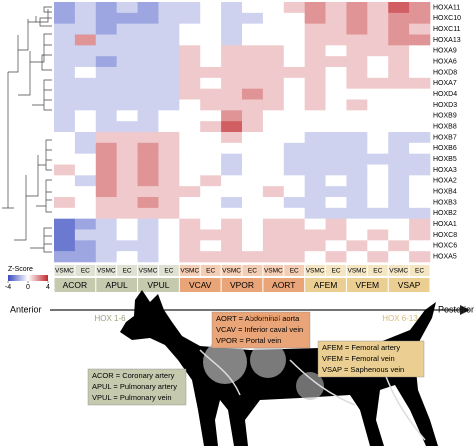 The width and height of the screenshot is (474, 448). Describe the element at coordinates (465, 310) in the screenshot. I see `arrow-head` at that location.